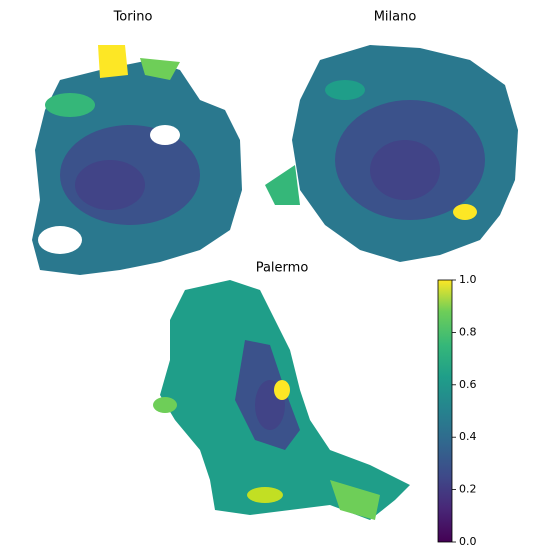 The height and width of the screenshot is (554, 550). What do you see at coordinates (468, 331) in the screenshot?
I see `tick-label: 0.8` at bounding box center [468, 331].